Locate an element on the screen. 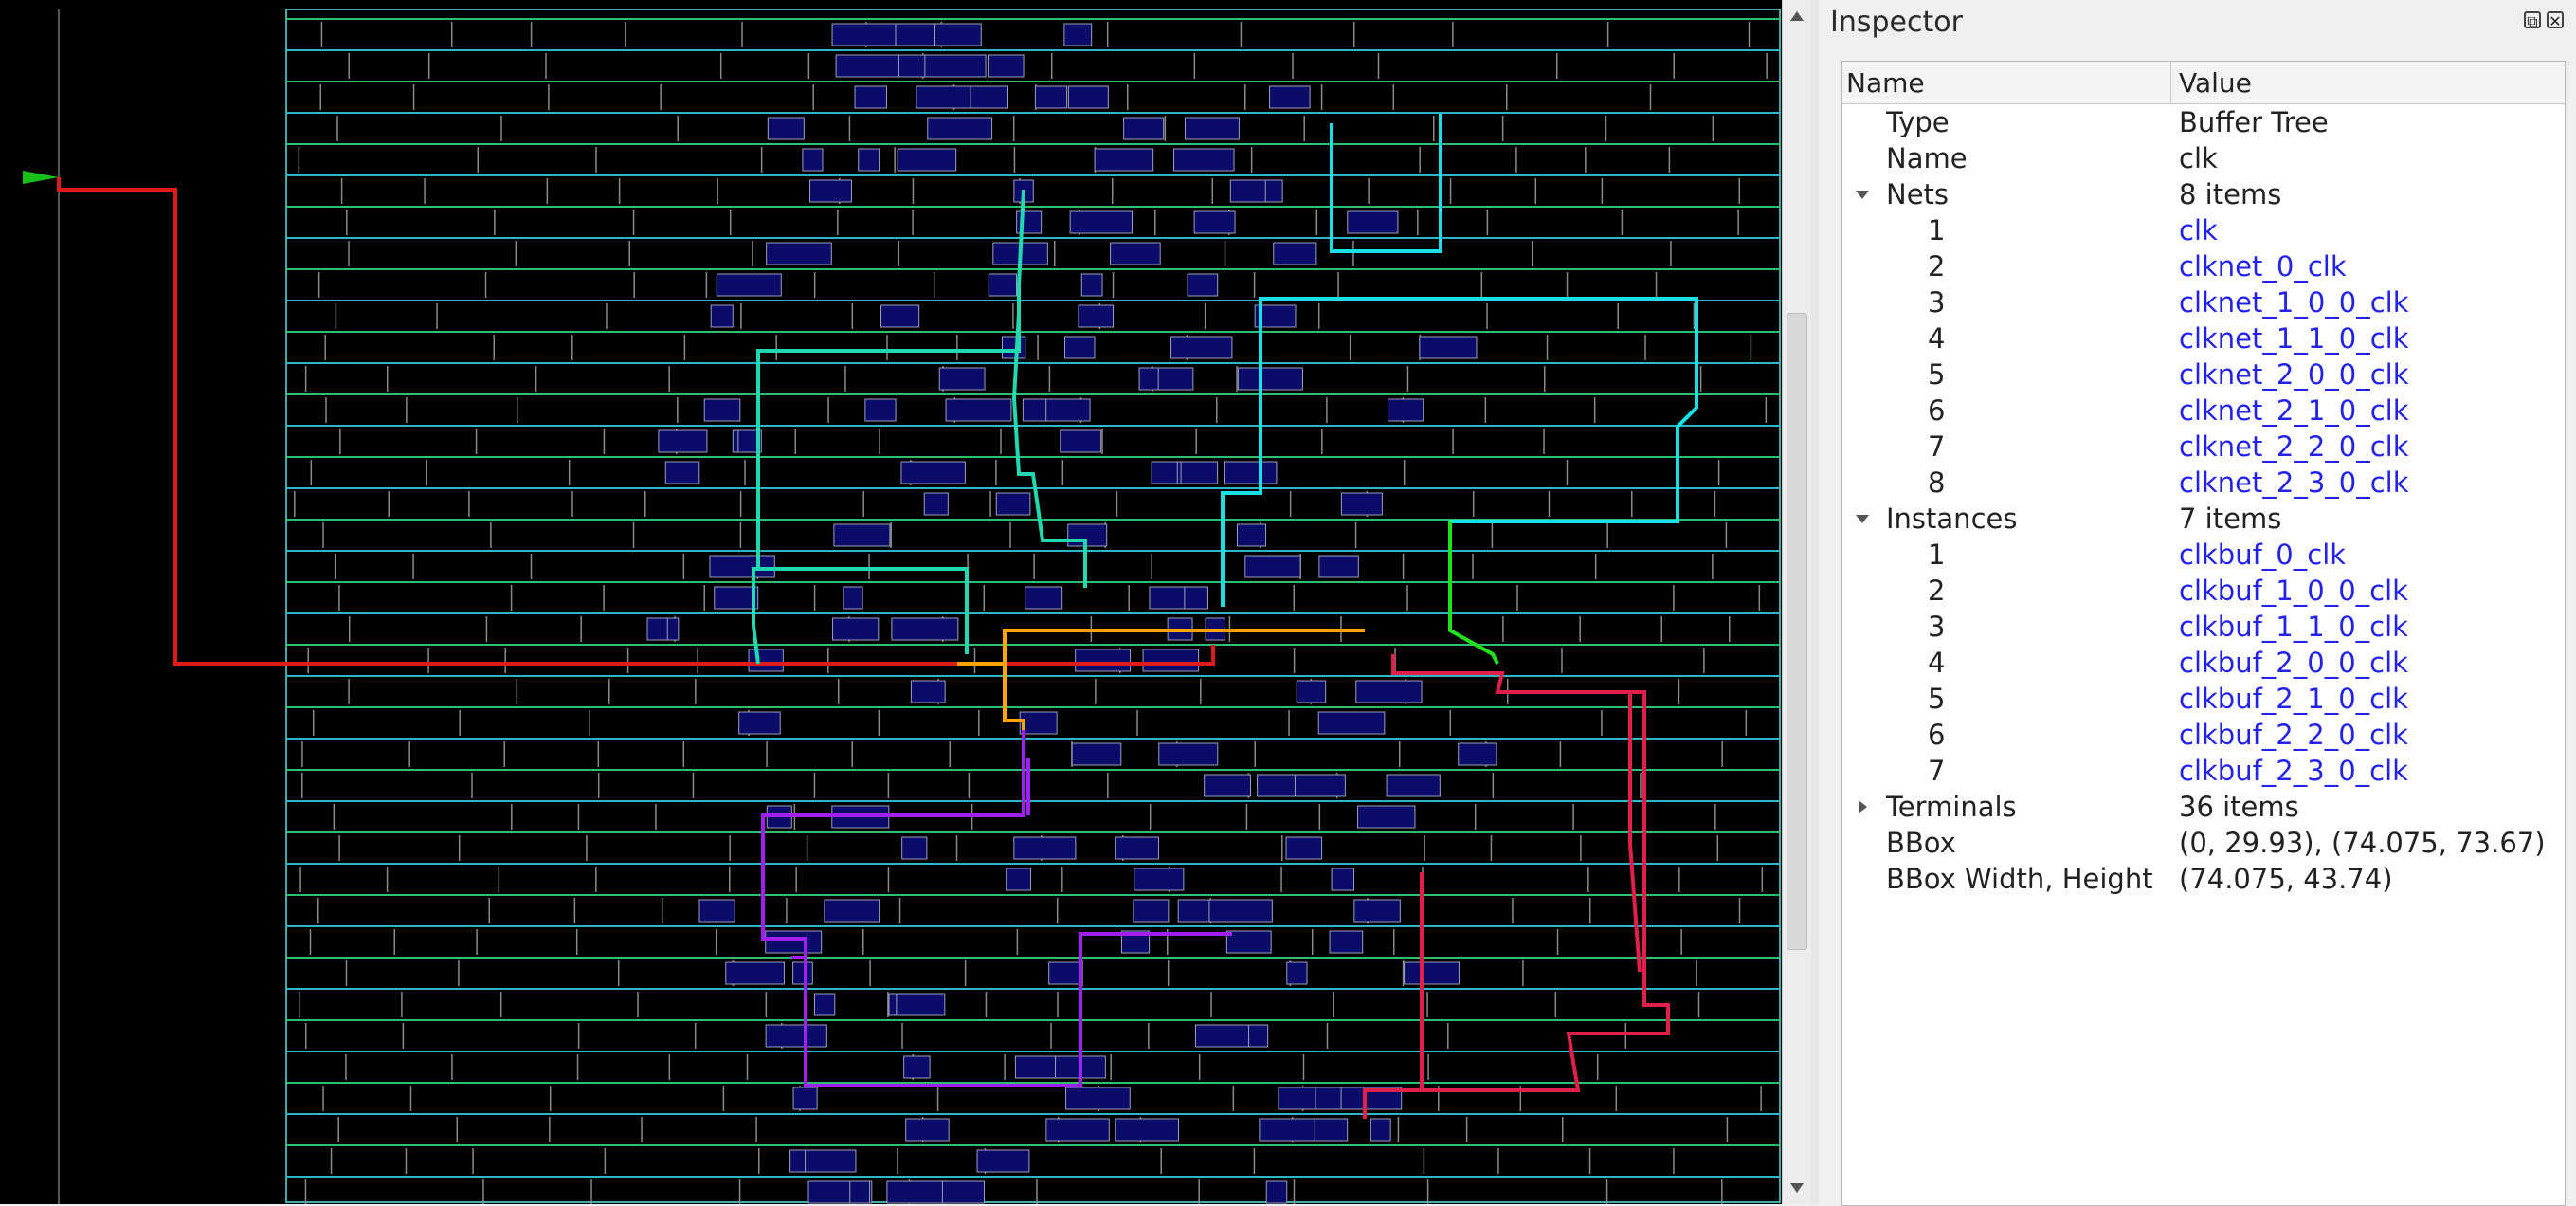 The image size is (2576, 1206). item-index: 7 is located at coordinates (1937, 446).